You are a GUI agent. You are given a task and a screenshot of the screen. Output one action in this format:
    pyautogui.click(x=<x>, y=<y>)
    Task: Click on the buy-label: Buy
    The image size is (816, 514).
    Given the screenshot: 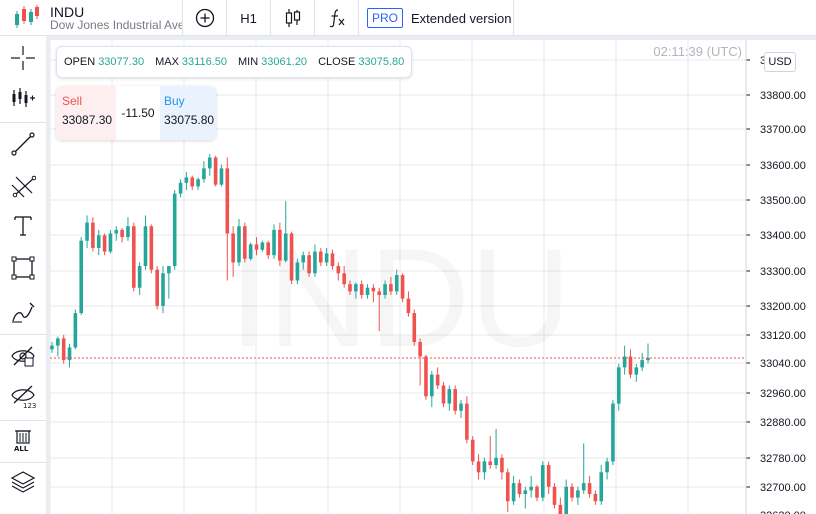 What is the action you would take?
    pyautogui.click(x=174, y=101)
    